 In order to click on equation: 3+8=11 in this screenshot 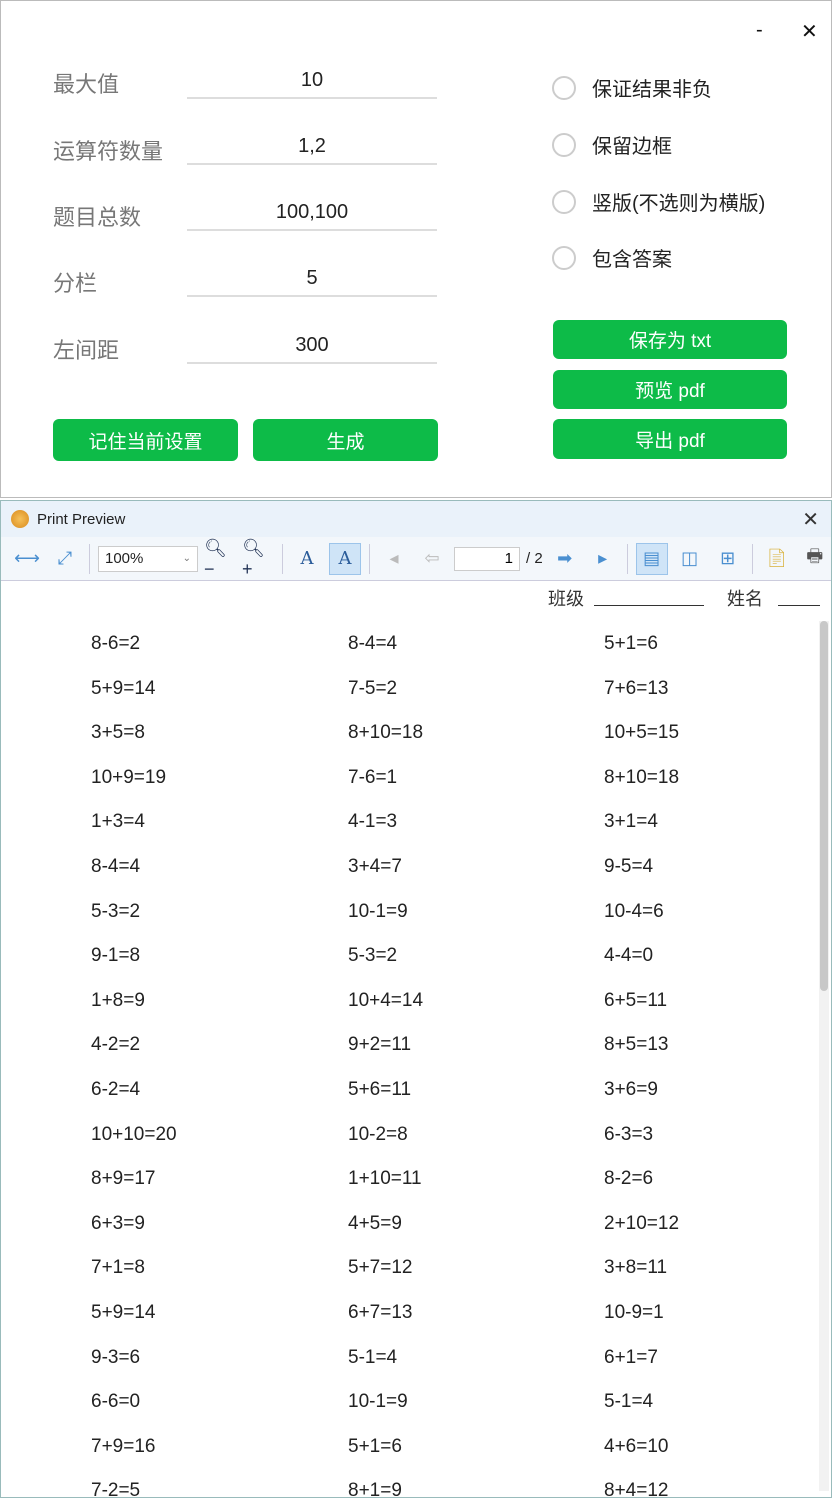, I will do `click(636, 1268)`.